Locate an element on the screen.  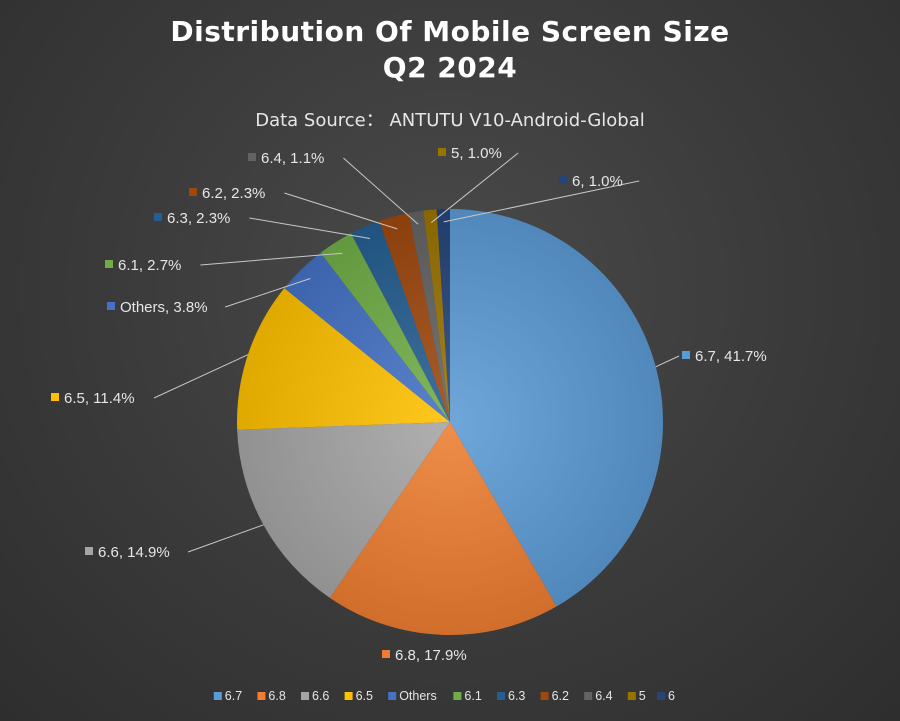
data-label-others: Others, 3.8% is located at coordinates (164, 307).